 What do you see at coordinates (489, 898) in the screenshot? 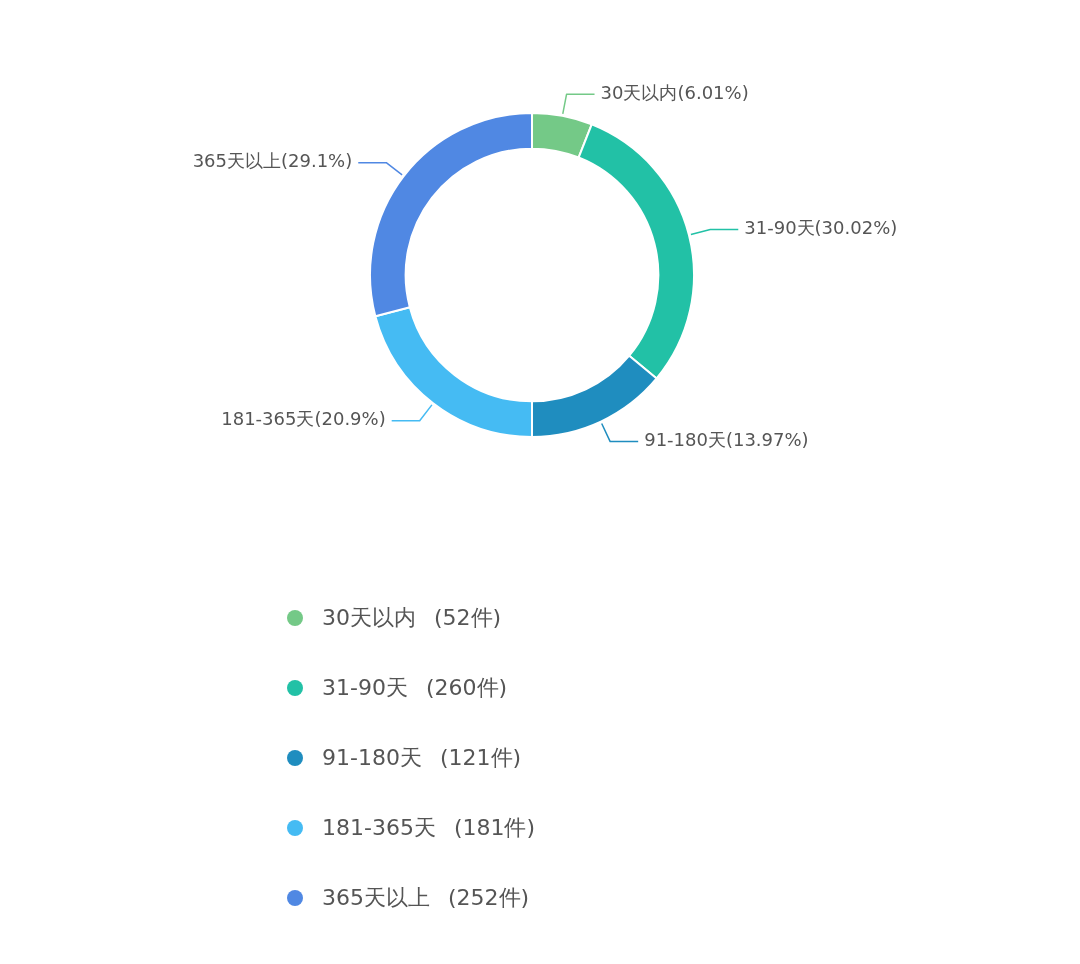
I see `text: (252件)` at bounding box center [489, 898].